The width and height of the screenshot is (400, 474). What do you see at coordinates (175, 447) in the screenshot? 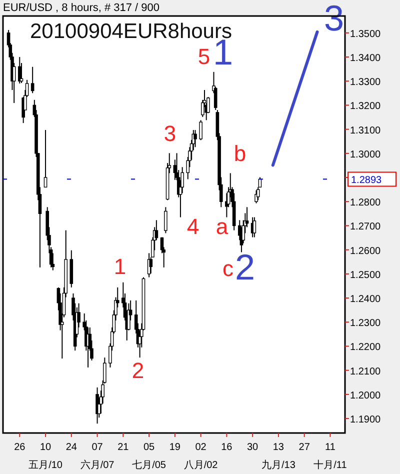
I see `x-tick-label: 19` at bounding box center [175, 447].